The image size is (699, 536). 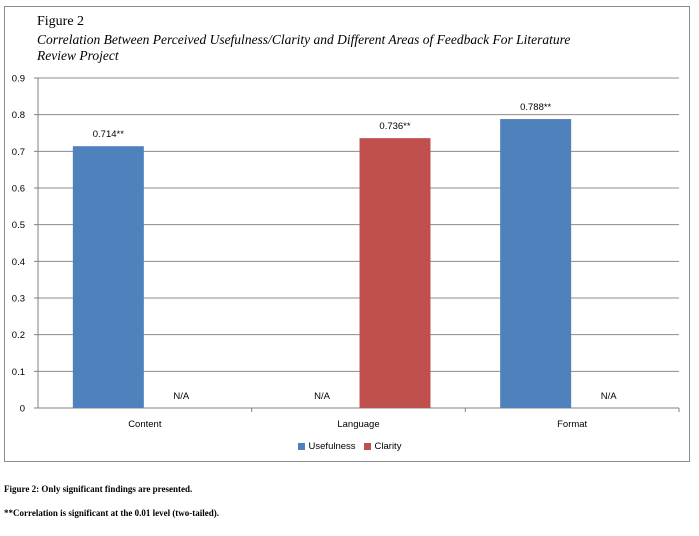 I want to click on x-tick-label: Content, so click(x=145, y=424).